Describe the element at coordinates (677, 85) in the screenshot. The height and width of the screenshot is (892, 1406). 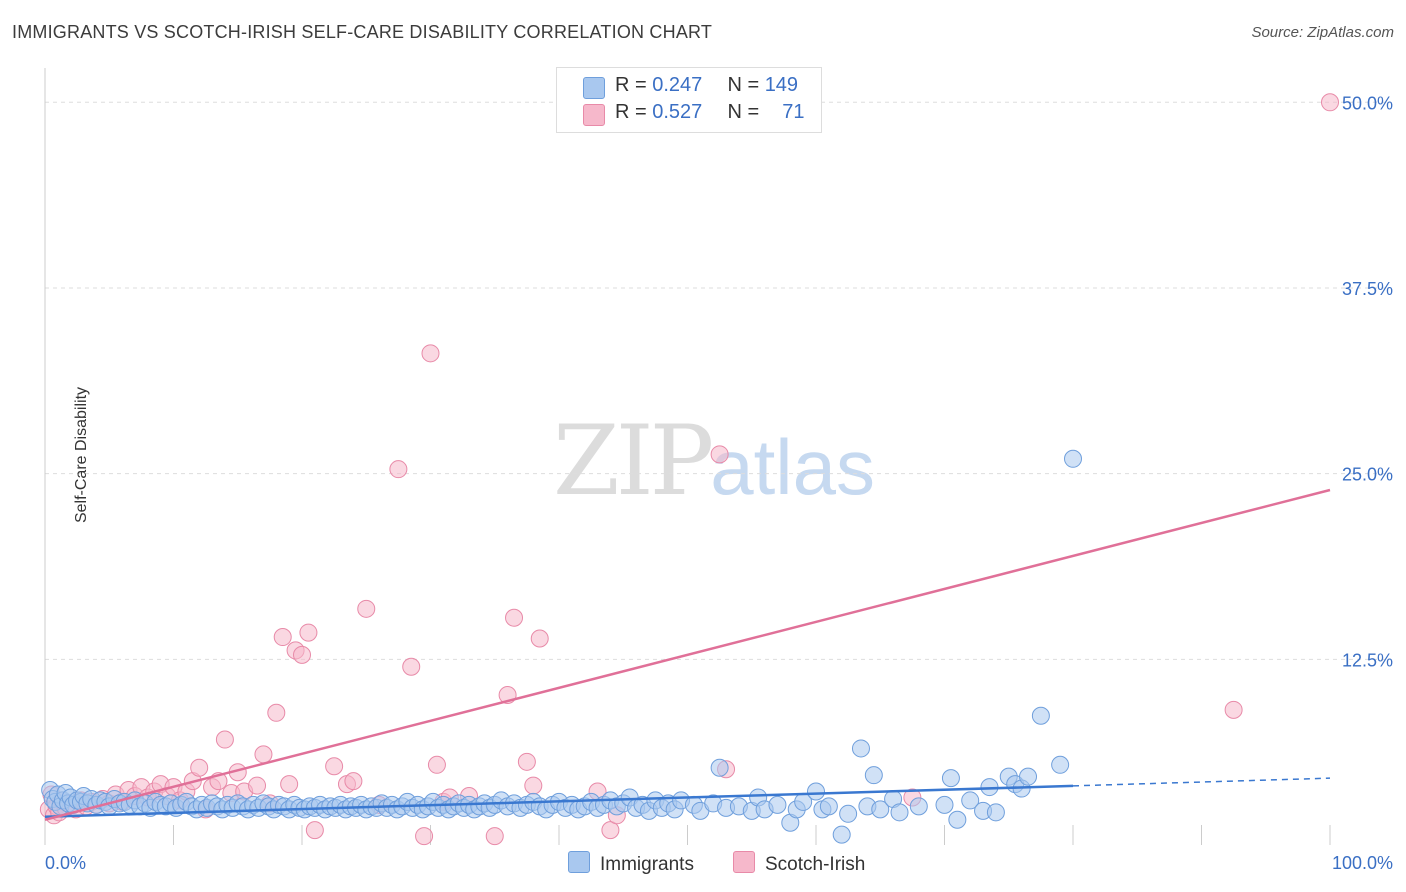
I see `immigrants-r-value: 0.247` at that location.